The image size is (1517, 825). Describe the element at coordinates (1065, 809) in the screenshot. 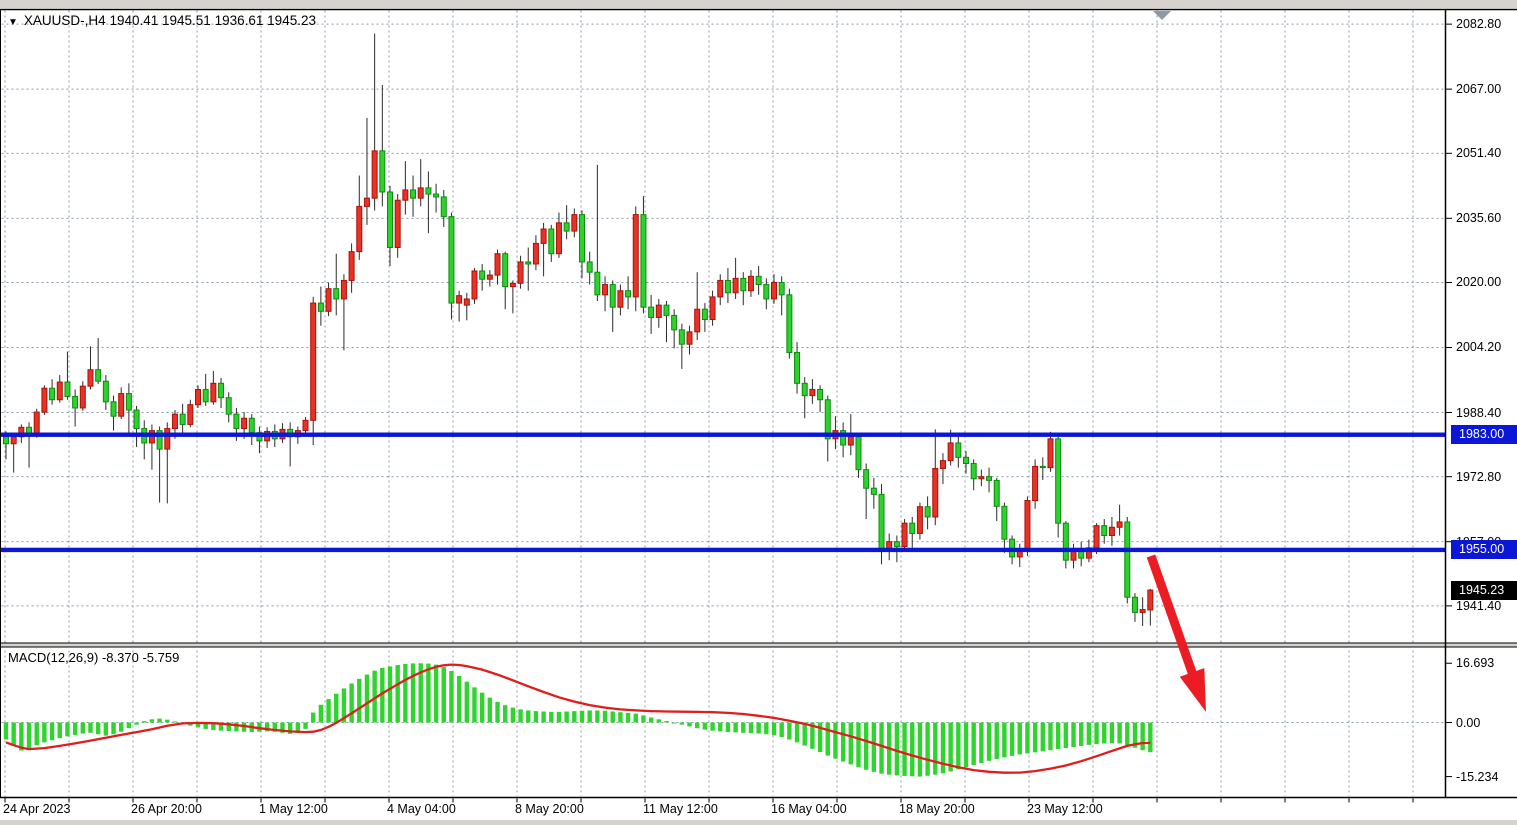

I see `time-axis-label: 23 May 12:00` at that location.